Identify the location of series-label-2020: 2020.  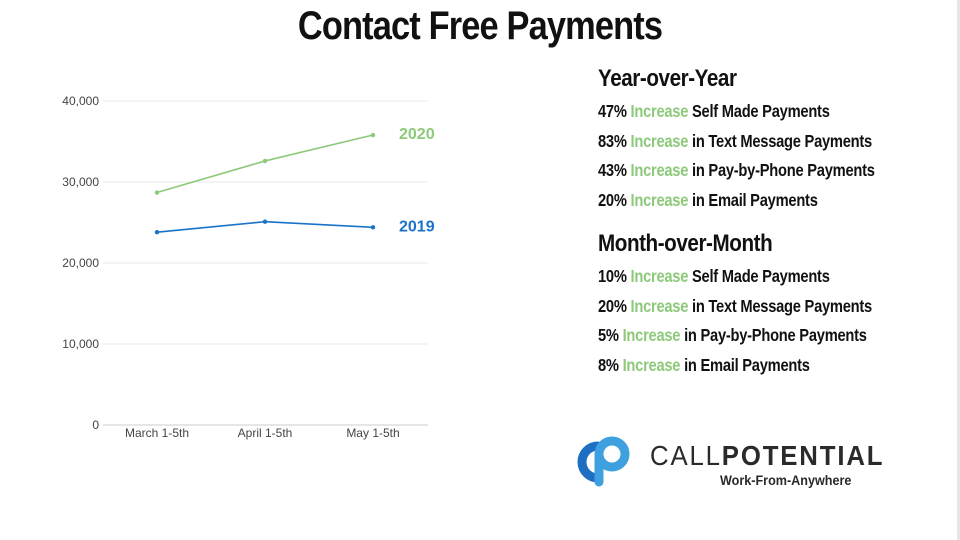
(417, 134).